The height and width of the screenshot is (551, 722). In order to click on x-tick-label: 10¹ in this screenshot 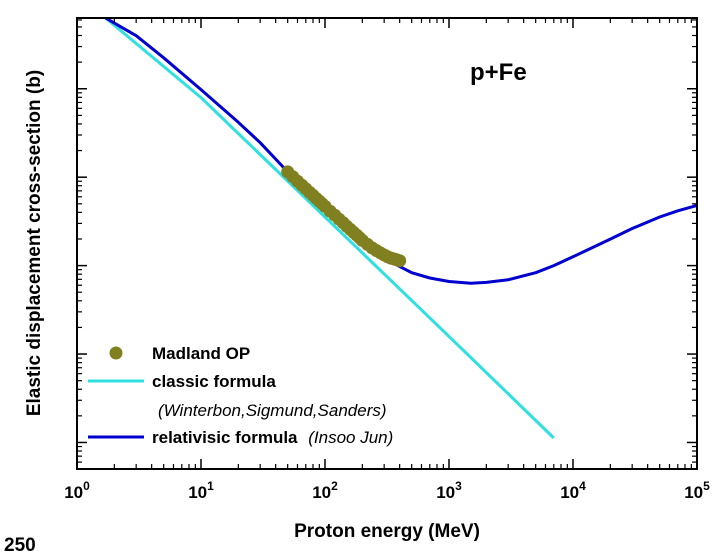, I will do `click(201, 490)`.